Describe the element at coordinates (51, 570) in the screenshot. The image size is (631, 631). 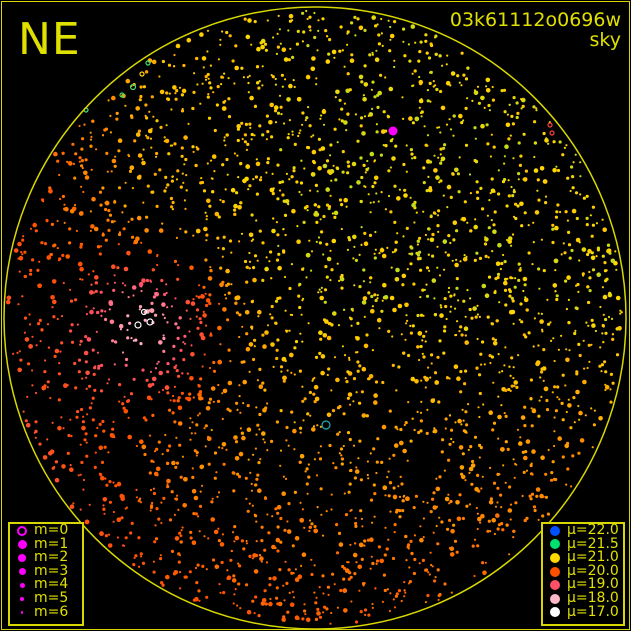
I see `magnitude-legend-label: m=3` at that location.